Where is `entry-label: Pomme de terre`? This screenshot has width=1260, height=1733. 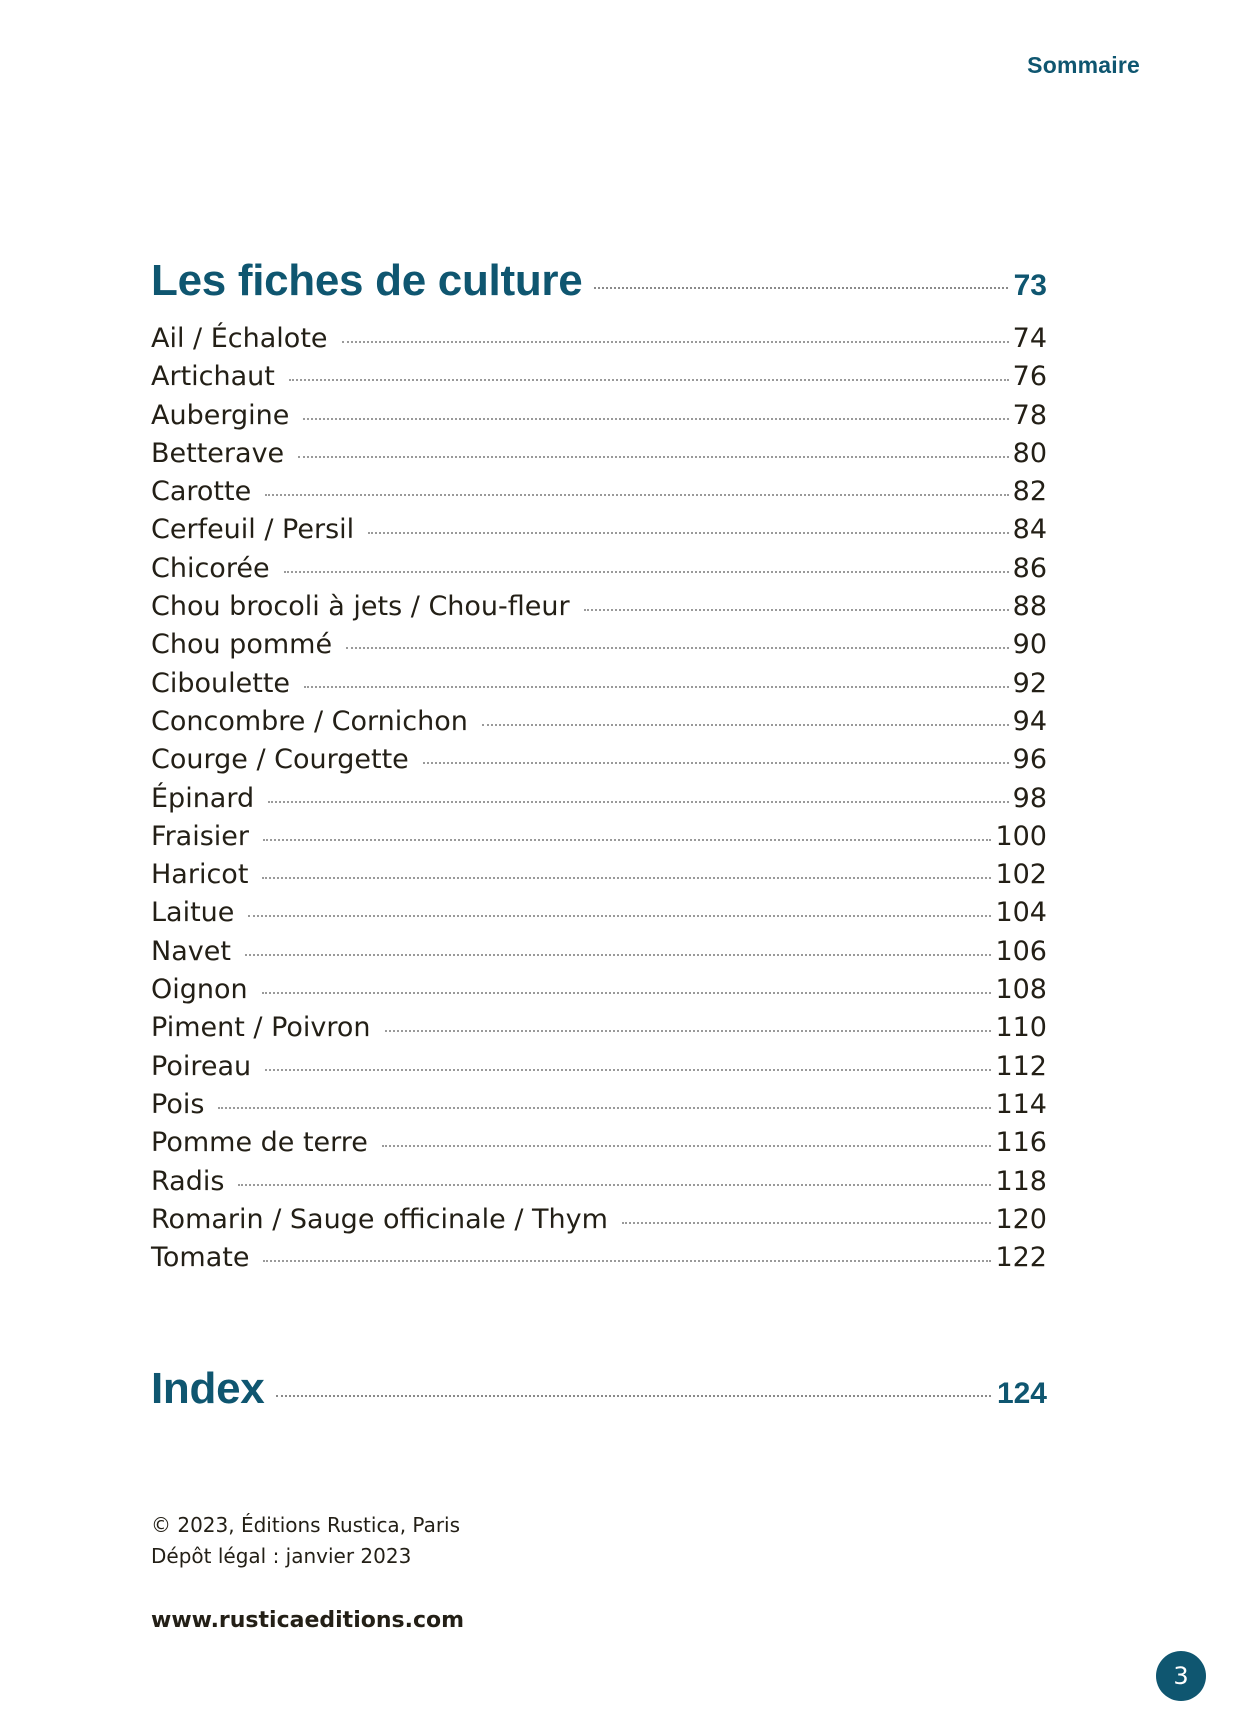 entry-label: Pomme de terre is located at coordinates (259, 1143).